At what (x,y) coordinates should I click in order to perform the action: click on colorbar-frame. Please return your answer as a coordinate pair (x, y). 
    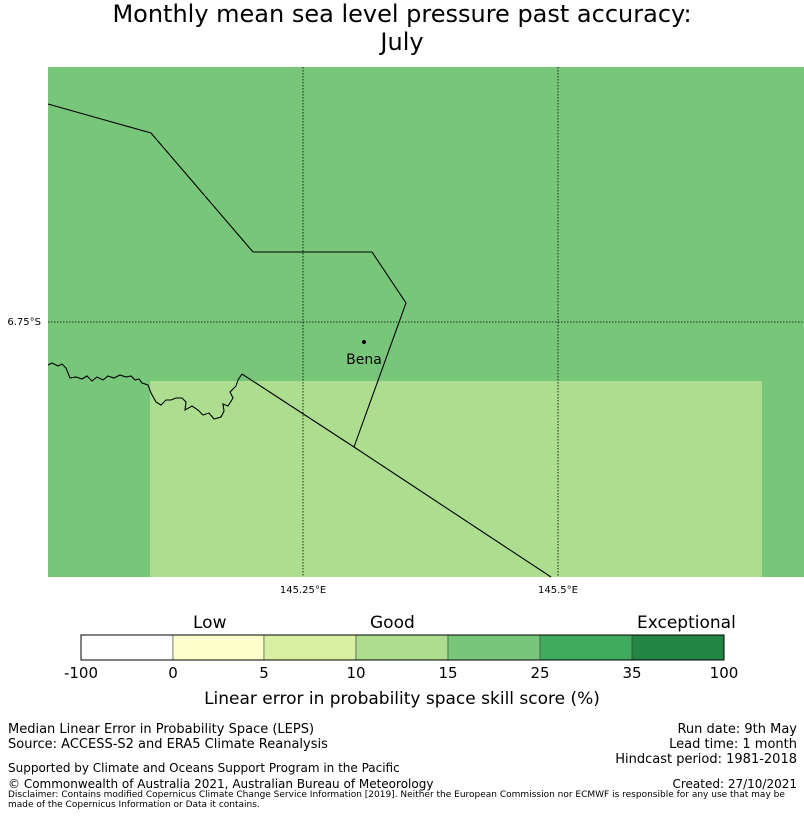
    Looking at the image, I should click on (402, 647).